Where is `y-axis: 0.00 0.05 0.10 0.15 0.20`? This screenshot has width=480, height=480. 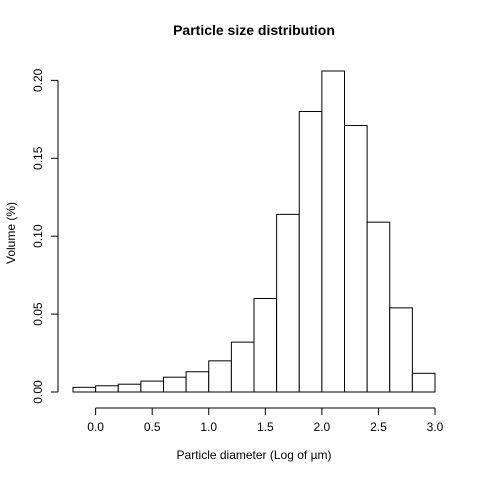
y-axis: 0.00 0.05 0.10 0.15 0.20 is located at coordinates (45, 236).